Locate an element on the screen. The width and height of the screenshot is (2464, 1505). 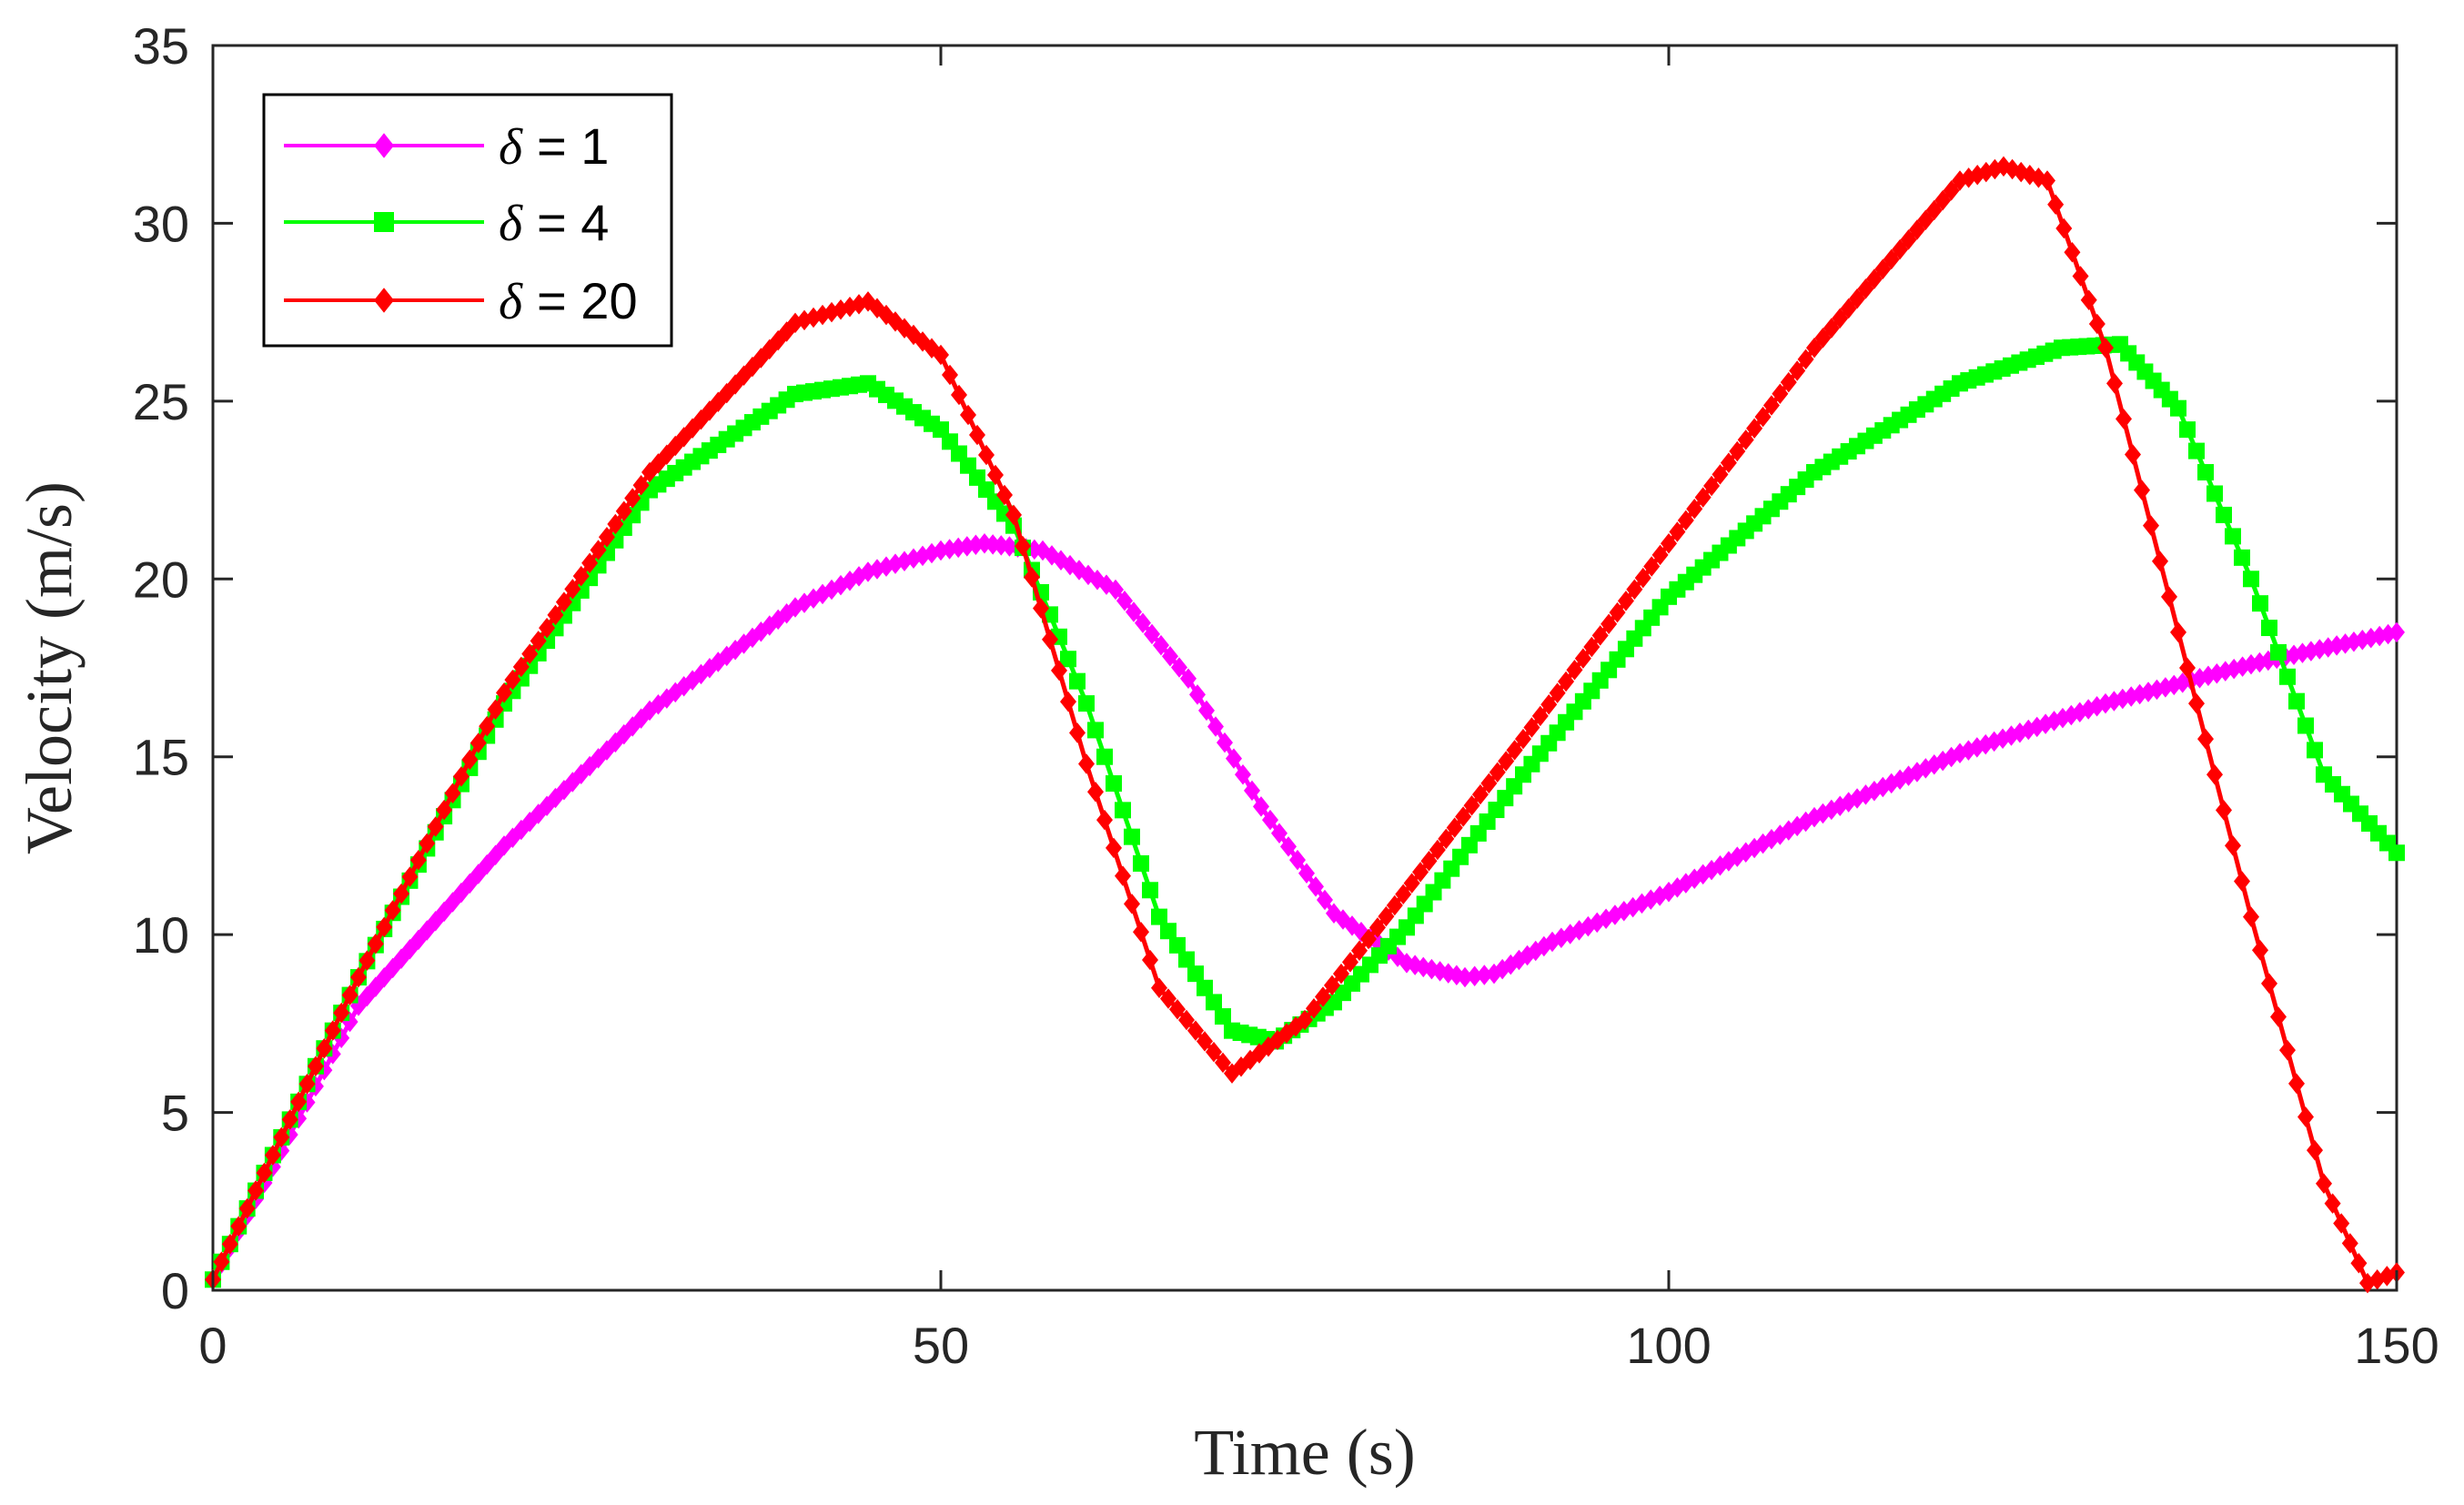
legend-entry-1: δ = 1 is located at coordinates (446, 146).